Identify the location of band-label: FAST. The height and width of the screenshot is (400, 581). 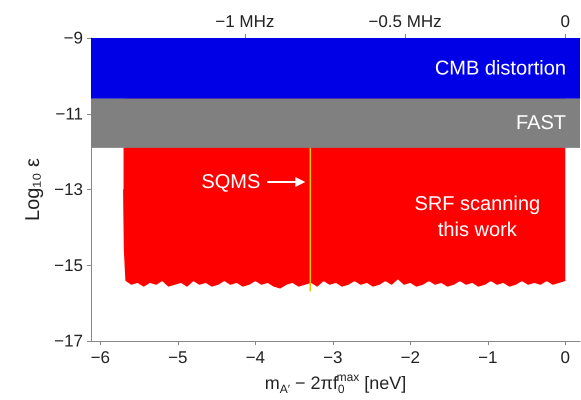
(541, 123).